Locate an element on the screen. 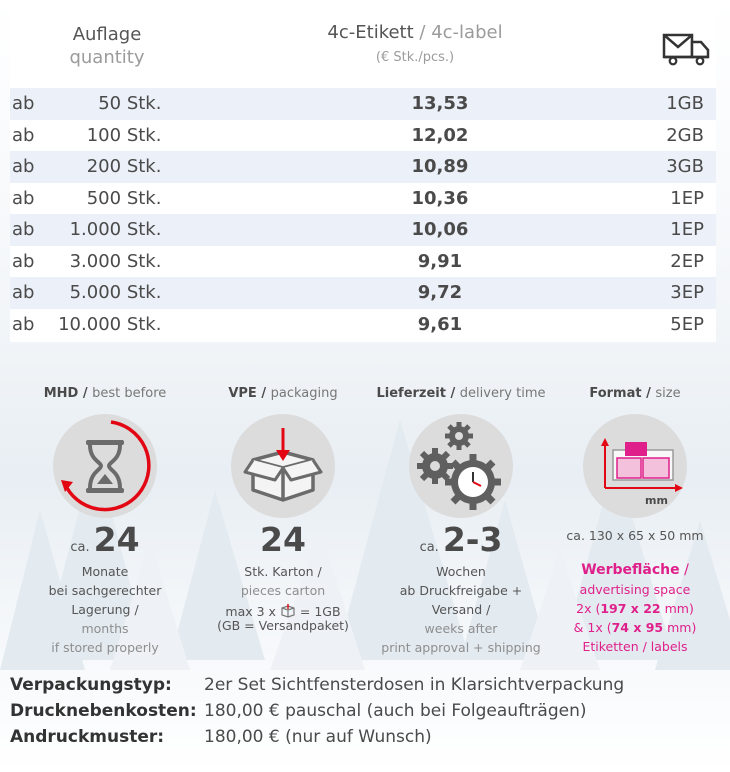 The width and height of the screenshot is (730, 772). row-price: 10,89 is located at coordinates (440, 167).